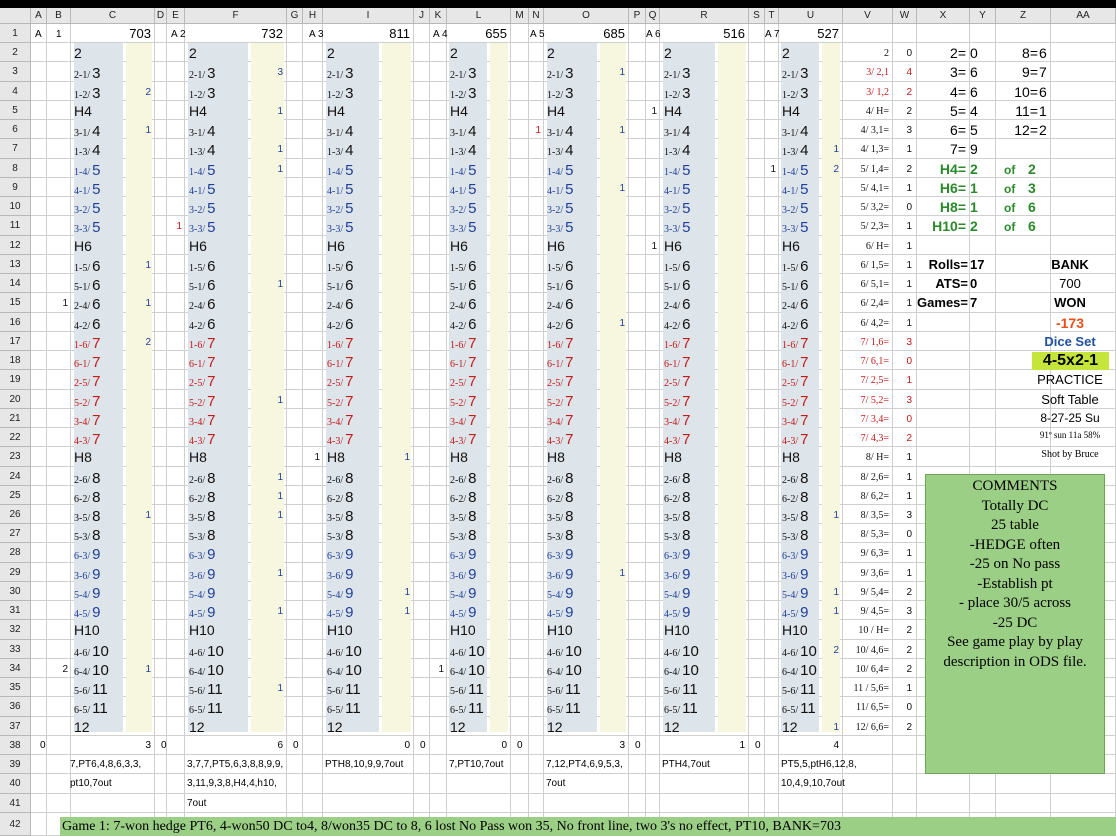  Describe the element at coordinates (819, 765) in the screenshot. I see `game-7-note: PT5,5,ptH6,12,8,` at that location.